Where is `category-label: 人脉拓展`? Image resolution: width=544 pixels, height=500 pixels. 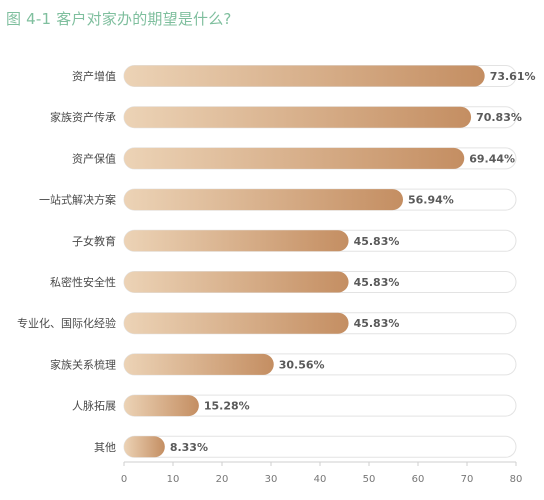 category-label: 人脉拓展 is located at coordinates (94, 406).